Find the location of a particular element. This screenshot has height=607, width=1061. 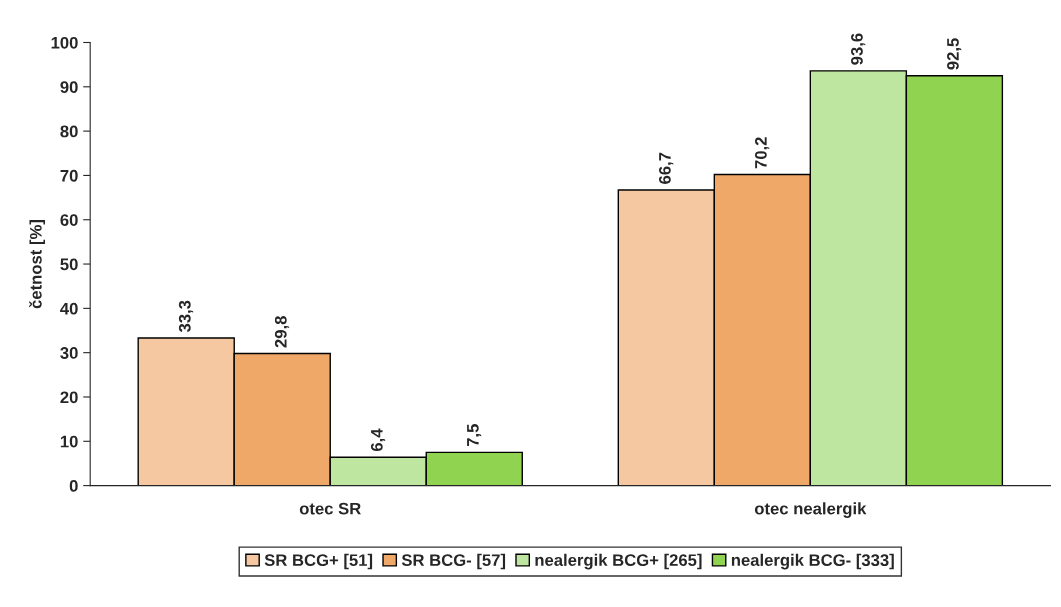

y-tick-label: 30 is located at coordinates (69, 353).